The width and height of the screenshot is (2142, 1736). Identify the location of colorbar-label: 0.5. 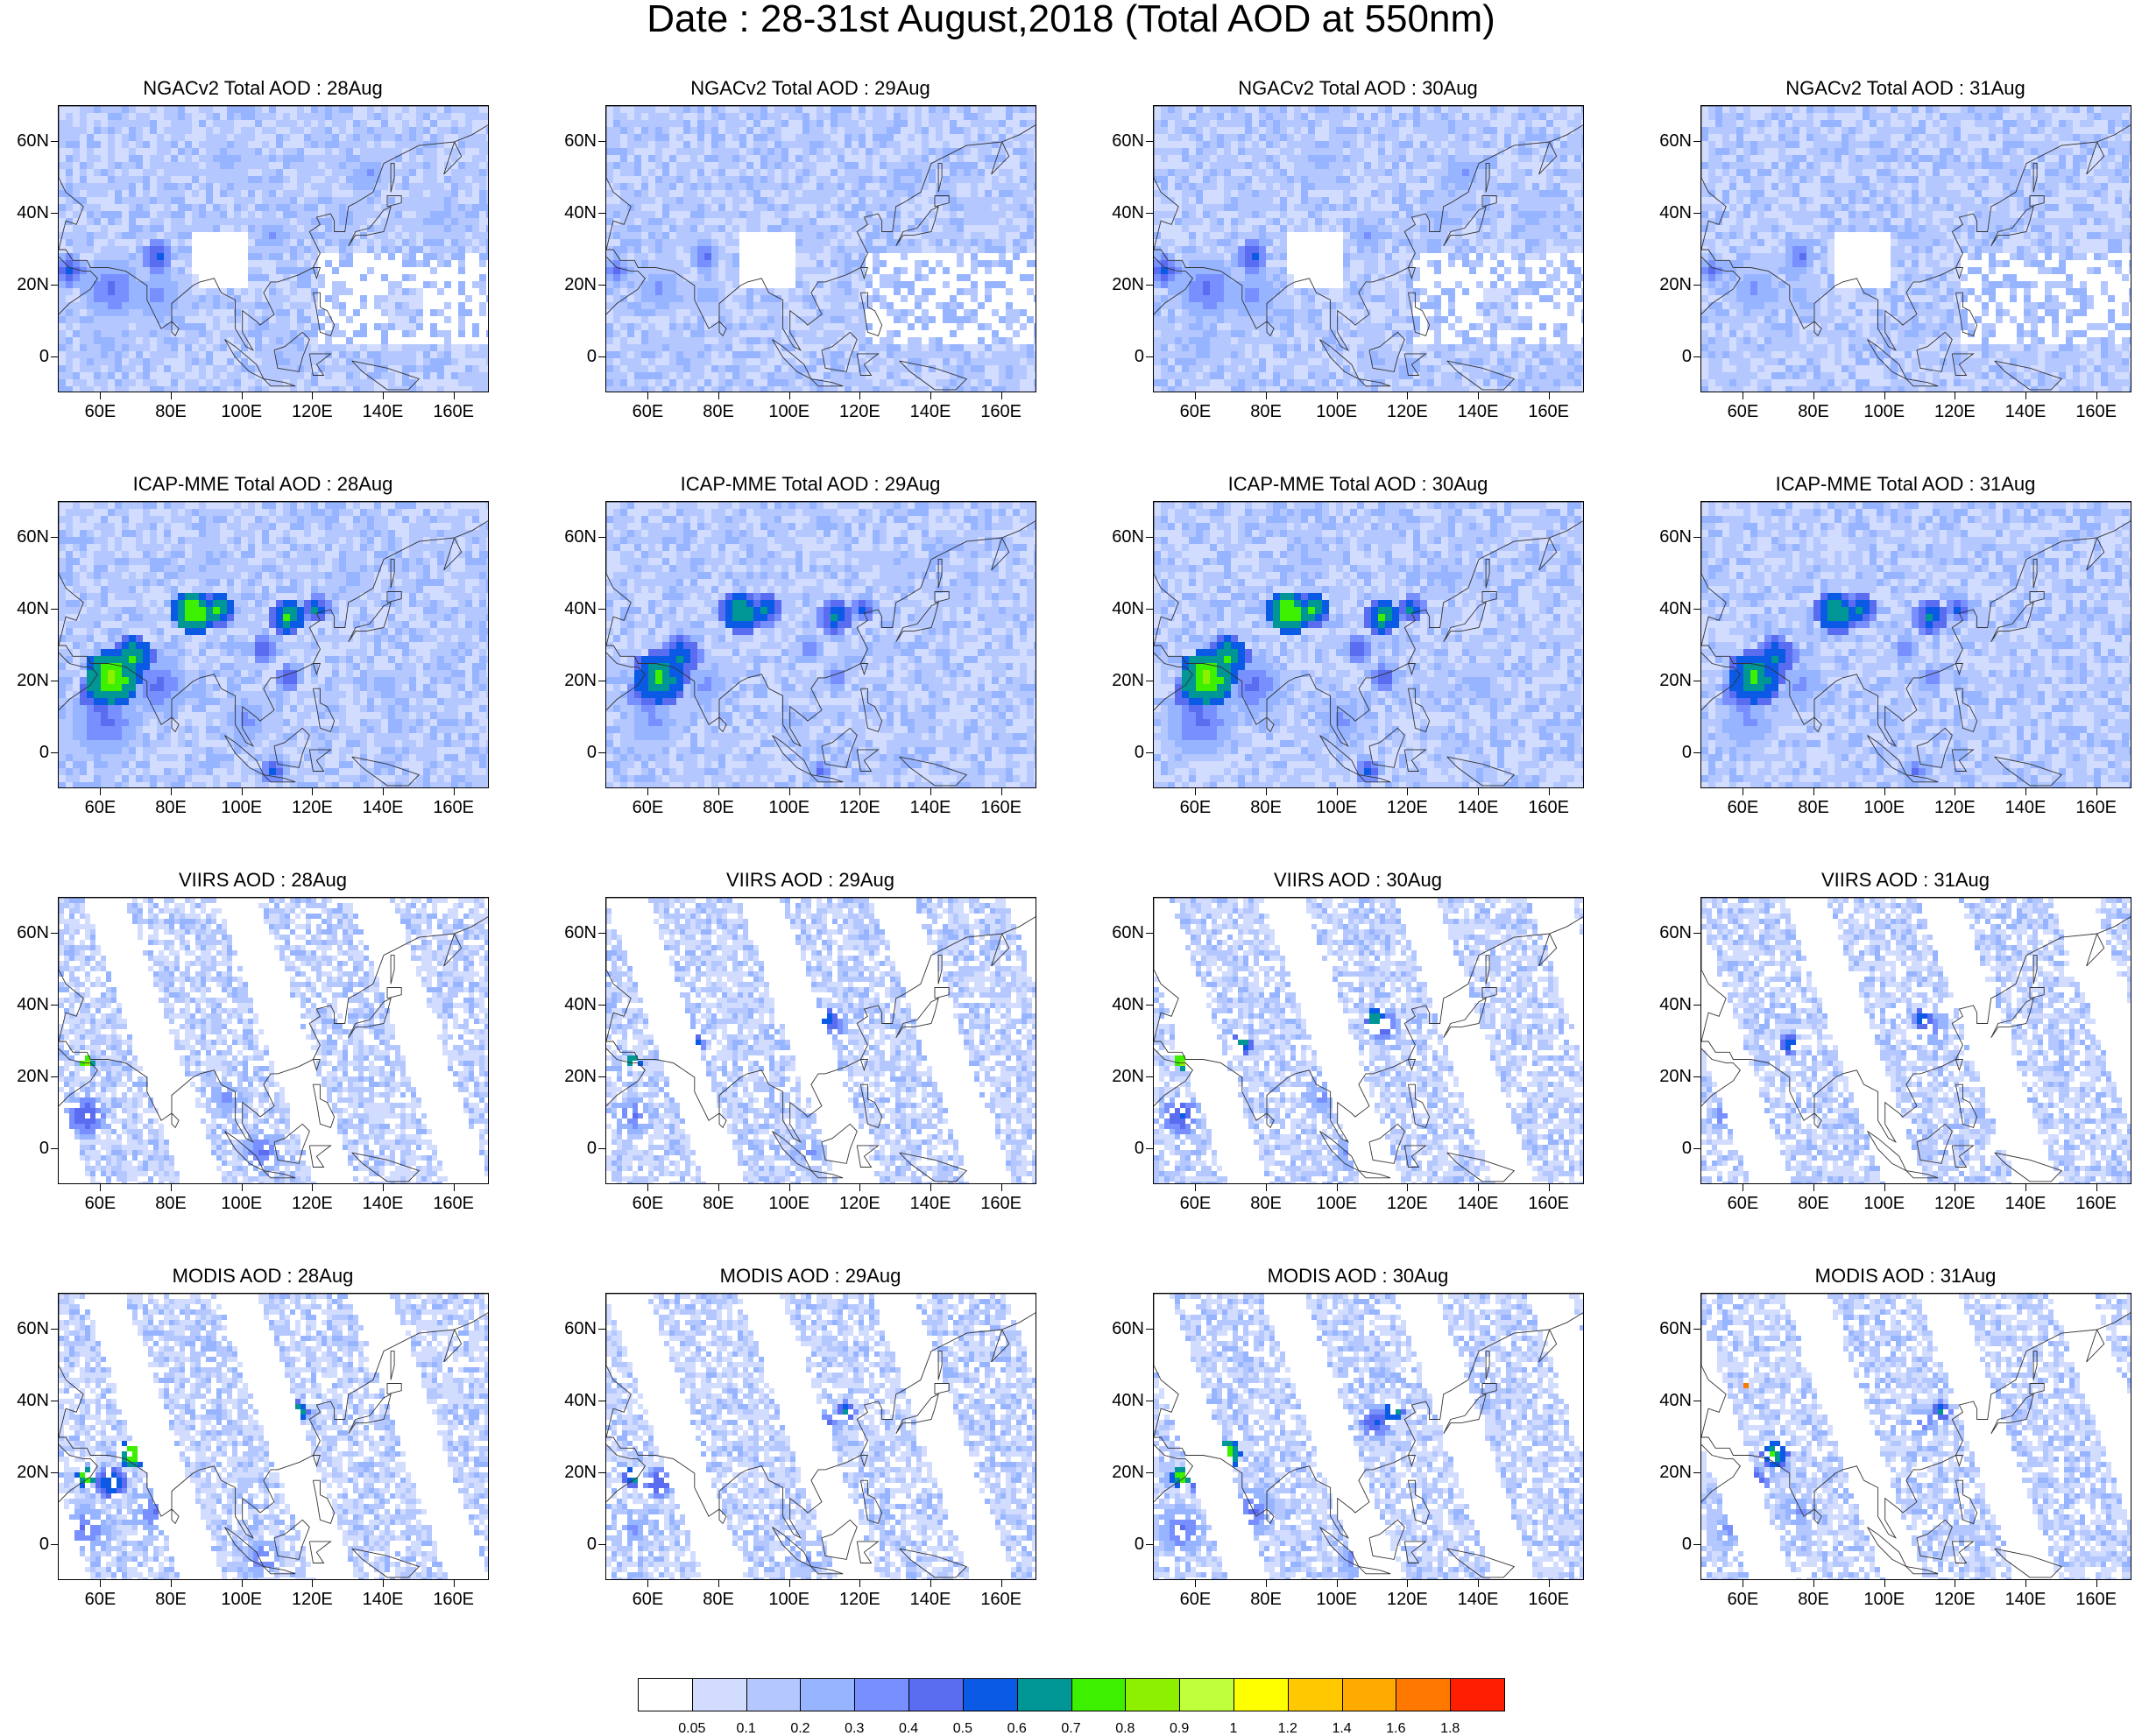
(962, 1728).